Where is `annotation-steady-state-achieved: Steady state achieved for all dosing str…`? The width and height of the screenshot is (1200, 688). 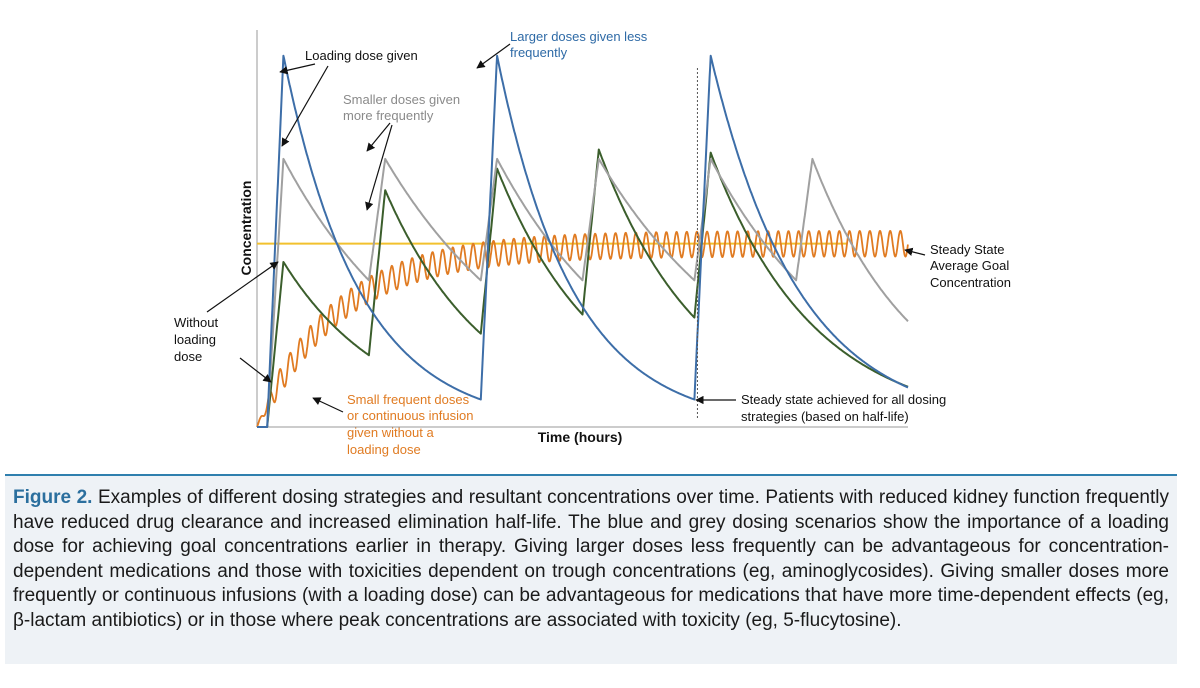
annotation-steady-state-achieved: Steady state achieved for all dosing str… is located at coordinates (822, 408).